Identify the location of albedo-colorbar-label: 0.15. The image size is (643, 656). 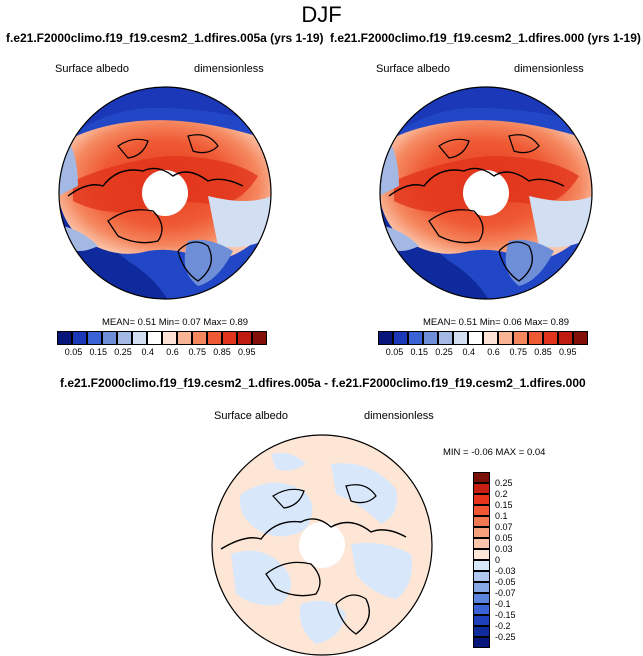
(419, 352).